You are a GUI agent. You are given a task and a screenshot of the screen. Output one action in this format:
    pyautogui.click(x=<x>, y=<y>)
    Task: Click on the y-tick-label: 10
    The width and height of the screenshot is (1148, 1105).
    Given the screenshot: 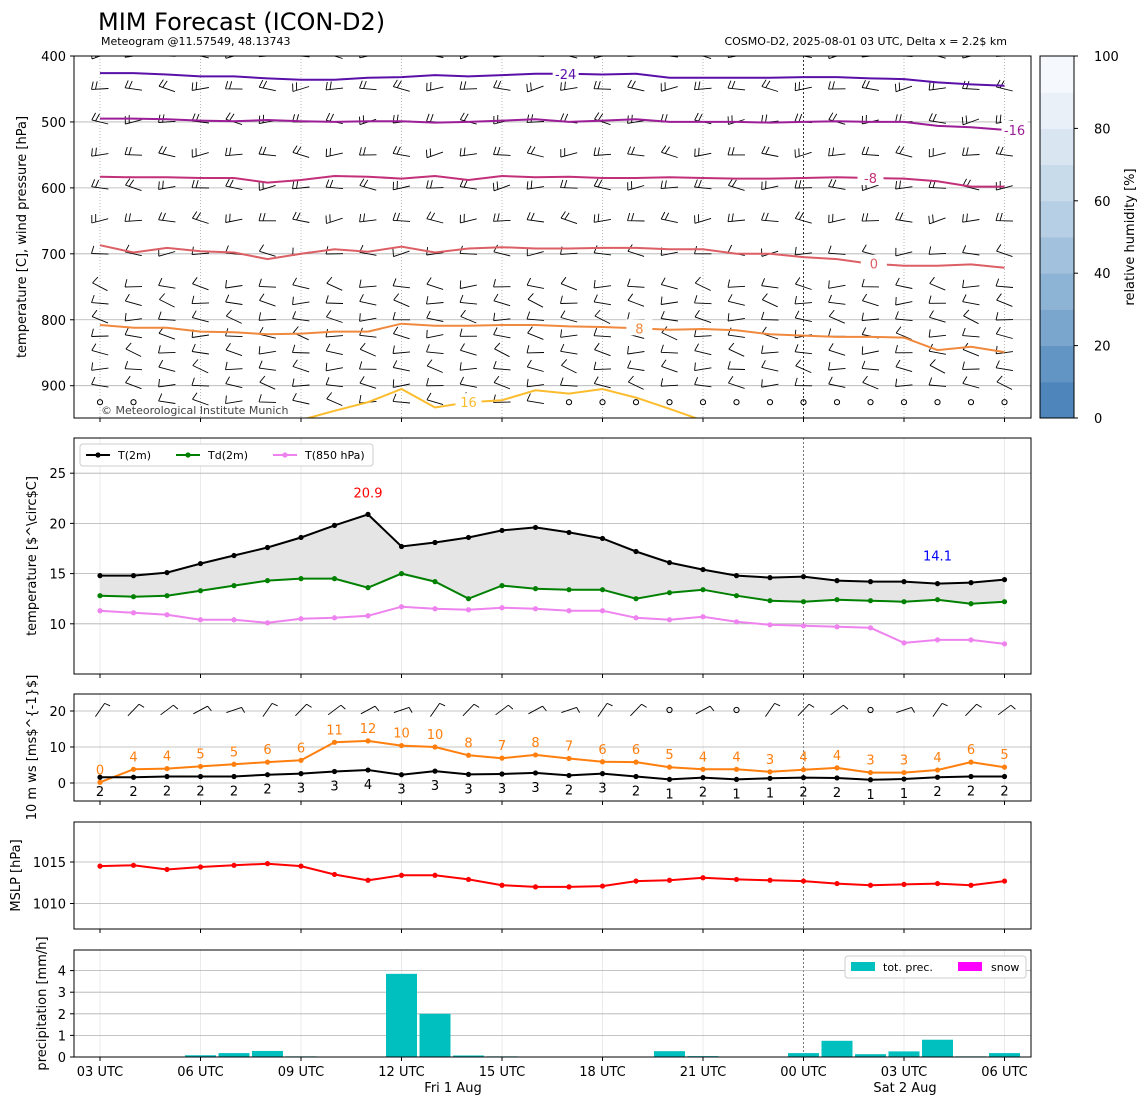 What is the action you would take?
    pyautogui.click(x=57, y=625)
    